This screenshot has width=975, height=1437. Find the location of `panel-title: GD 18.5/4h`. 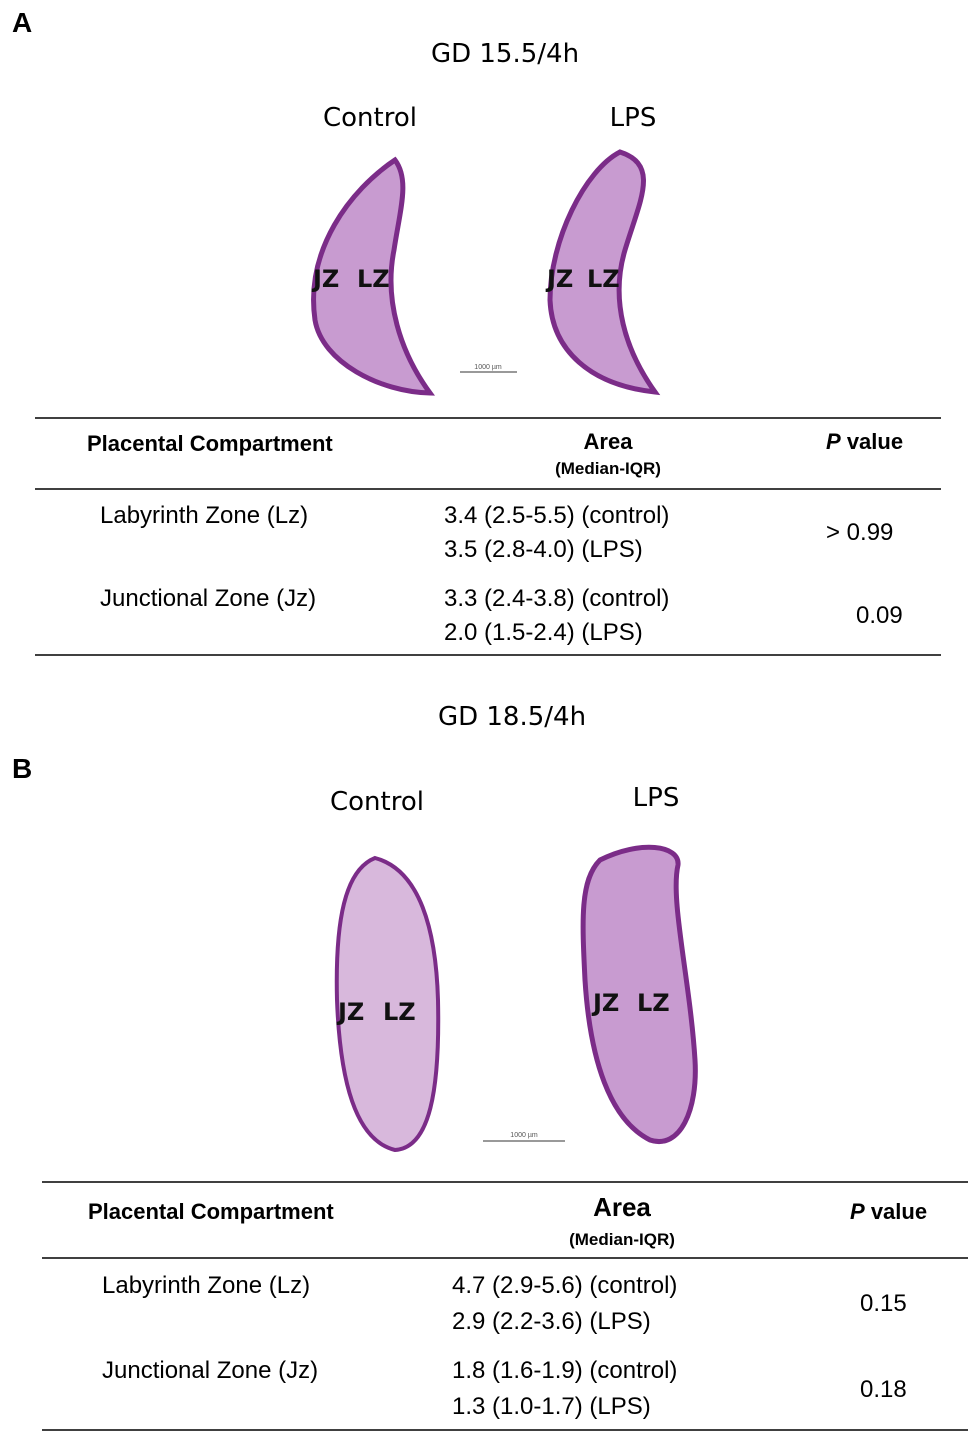

panel-title: GD 18.5/4h is located at coordinates (512, 717).